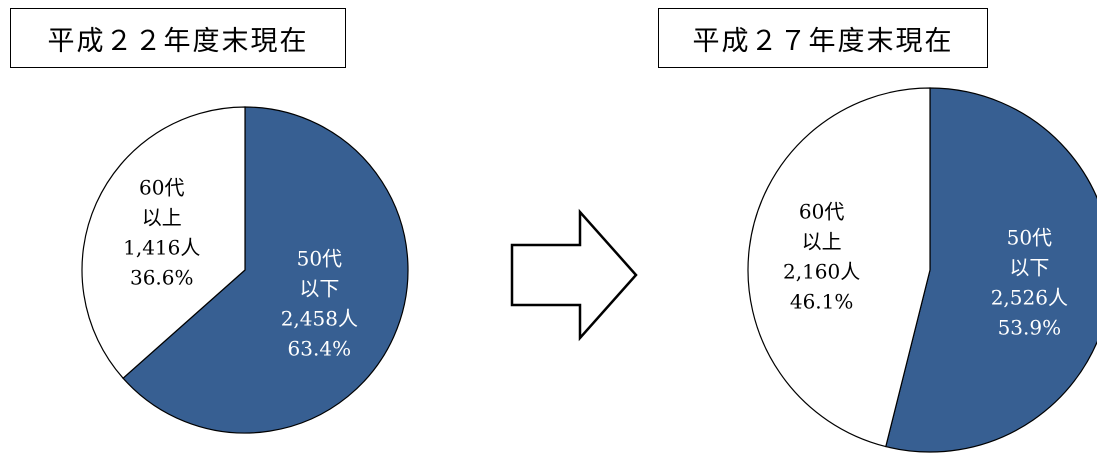 The width and height of the screenshot is (1097, 459). I want to click on slice-label-60s-and-over: 46.1%, so click(822, 302).